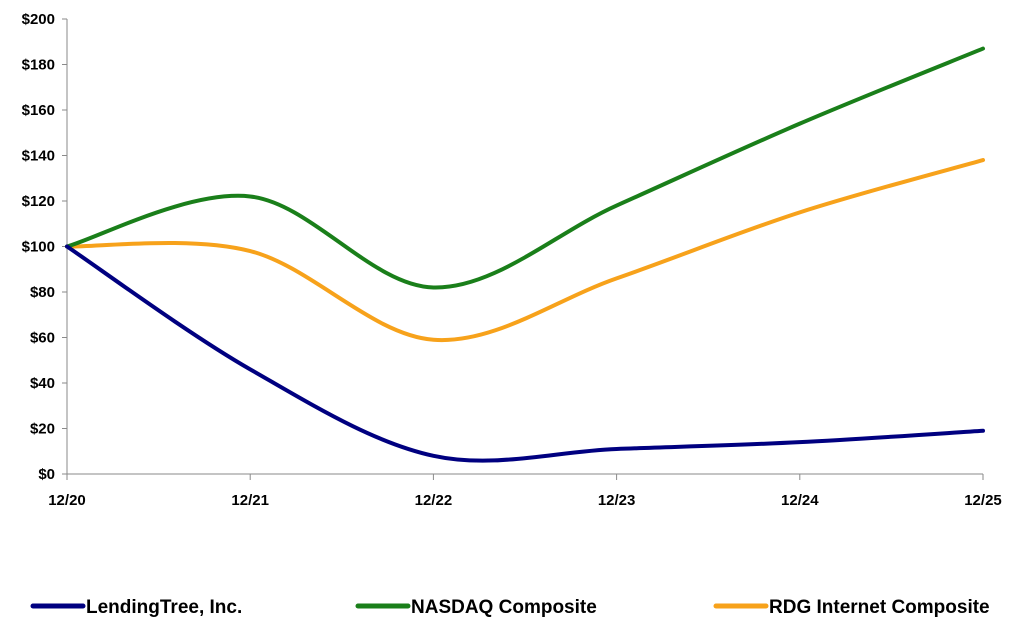 This screenshot has width=1021, height=622. What do you see at coordinates (504, 607) in the screenshot?
I see `legend-label: NASDAQ Composite` at bounding box center [504, 607].